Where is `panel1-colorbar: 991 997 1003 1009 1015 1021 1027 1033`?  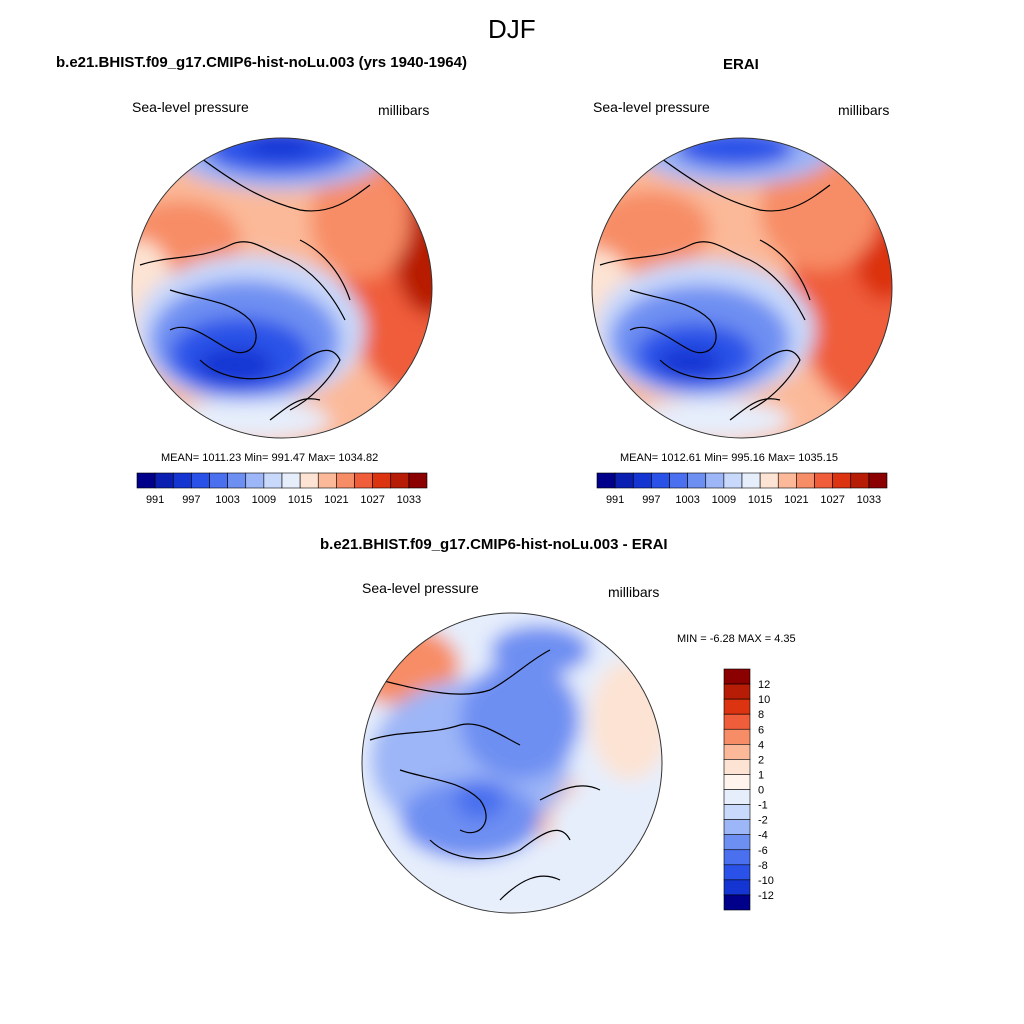
panel1-colorbar: 991 997 1003 1009 1015 1021 1027 1033 is located at coordinates (282, 489).